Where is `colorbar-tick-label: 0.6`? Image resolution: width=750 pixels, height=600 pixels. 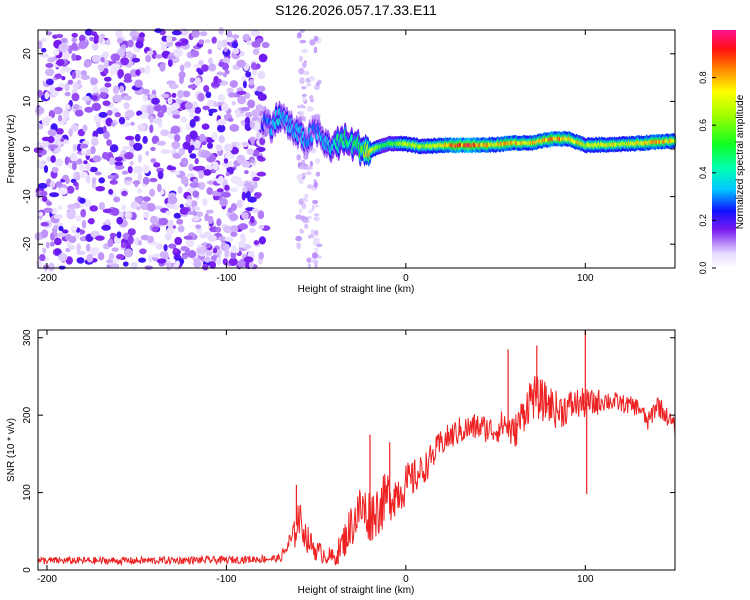
colorbar-tick-label: 0.6 is located at coordinates (703, 125).